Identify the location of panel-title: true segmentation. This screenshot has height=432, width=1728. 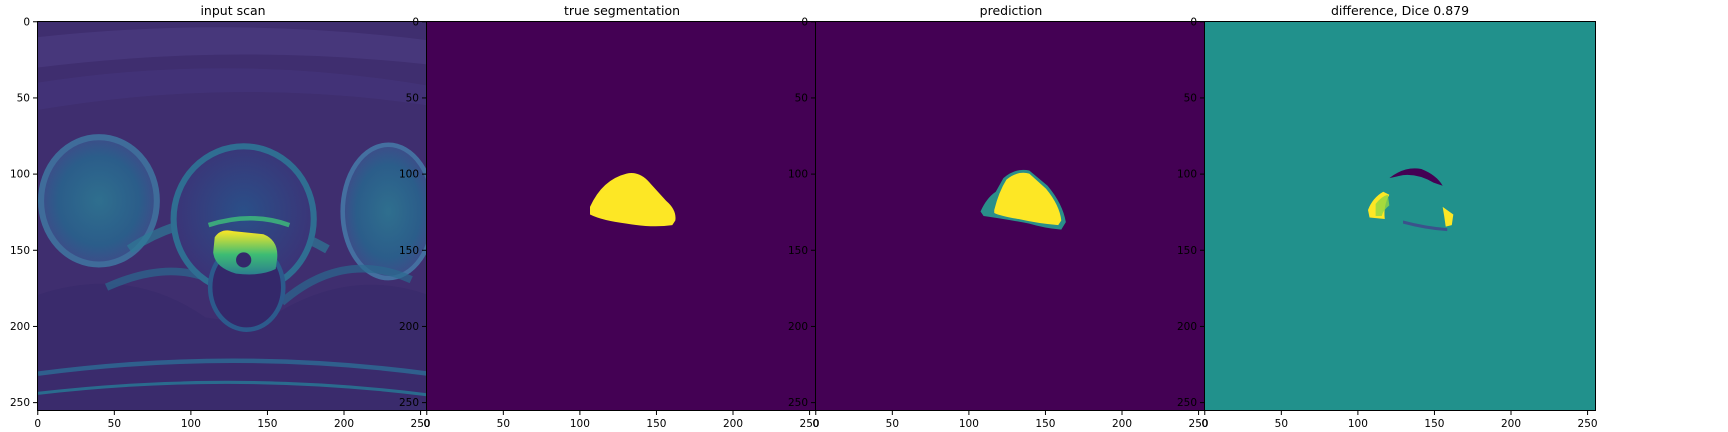
(622, 10).